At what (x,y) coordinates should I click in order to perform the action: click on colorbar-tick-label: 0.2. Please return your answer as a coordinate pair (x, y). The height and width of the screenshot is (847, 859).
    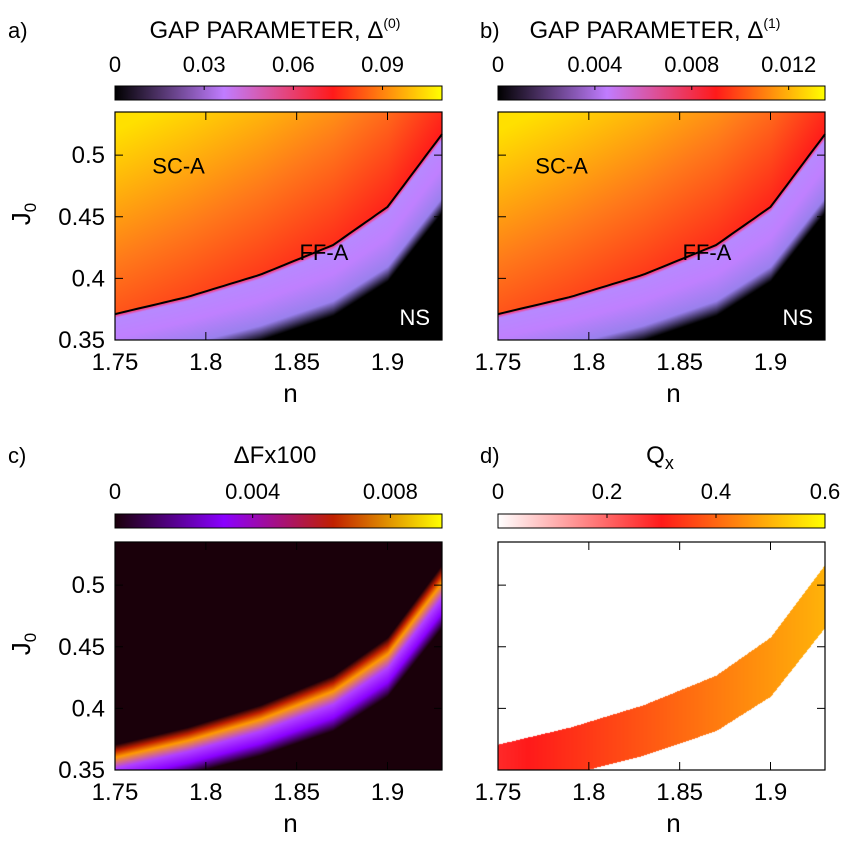
    Looking at the image, I should click on (607, 491).